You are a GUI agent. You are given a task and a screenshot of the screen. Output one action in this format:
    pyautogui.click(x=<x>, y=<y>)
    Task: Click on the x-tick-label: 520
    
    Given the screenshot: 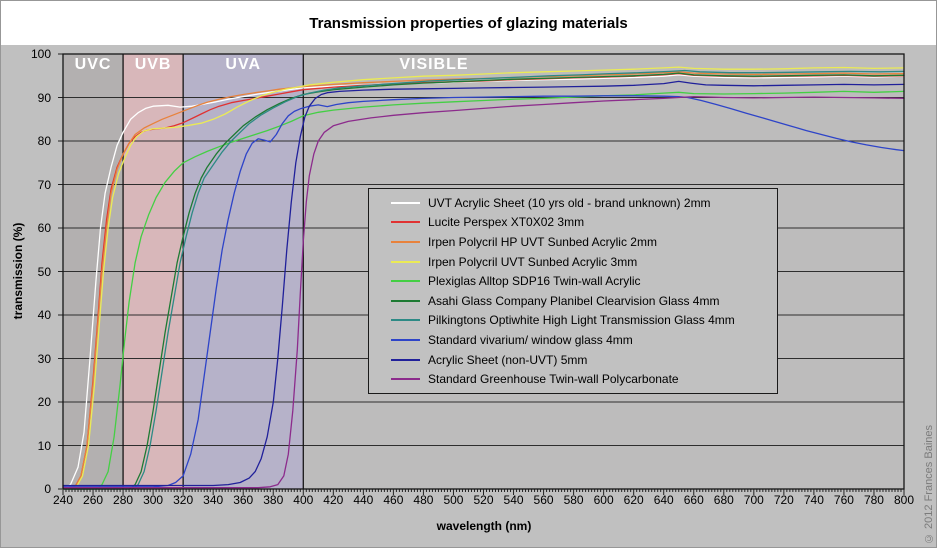 What is the action you would take?
    pyautogui.click(x=483, y=500)
    